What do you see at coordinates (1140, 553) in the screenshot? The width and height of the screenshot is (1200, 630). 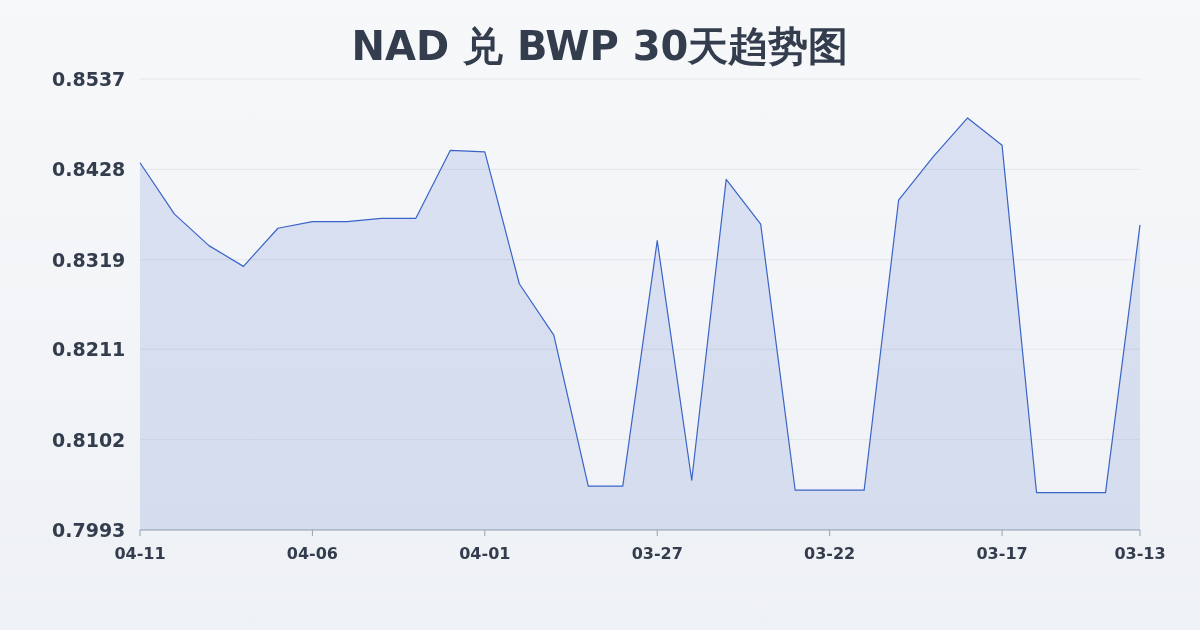 I see `x-tick-label: 03-13` at bounding box center [1140, 553].